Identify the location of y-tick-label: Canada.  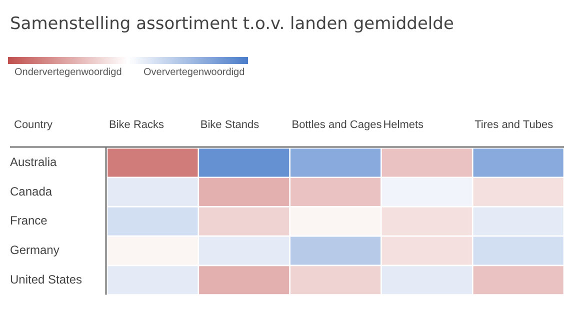
(31, 191).